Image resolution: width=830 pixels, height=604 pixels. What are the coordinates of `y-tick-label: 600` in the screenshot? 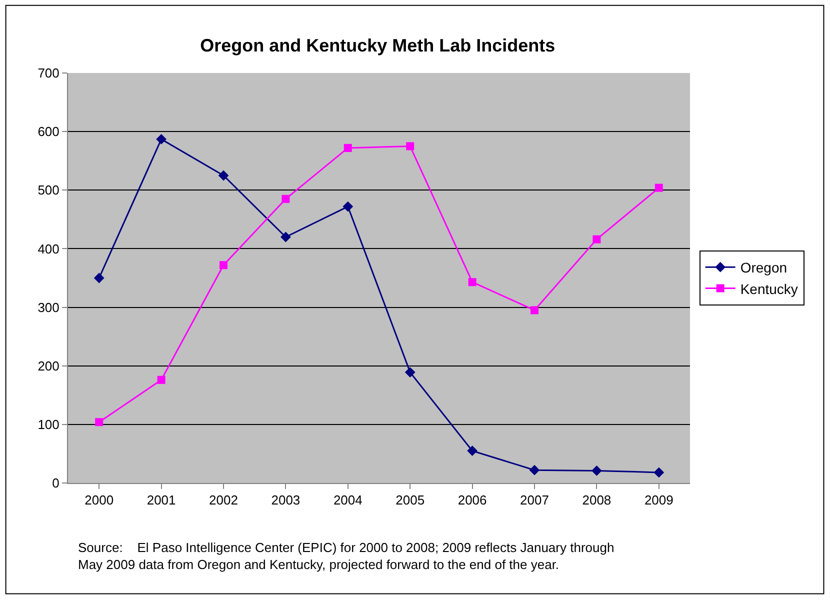 It's located at (49, 132).